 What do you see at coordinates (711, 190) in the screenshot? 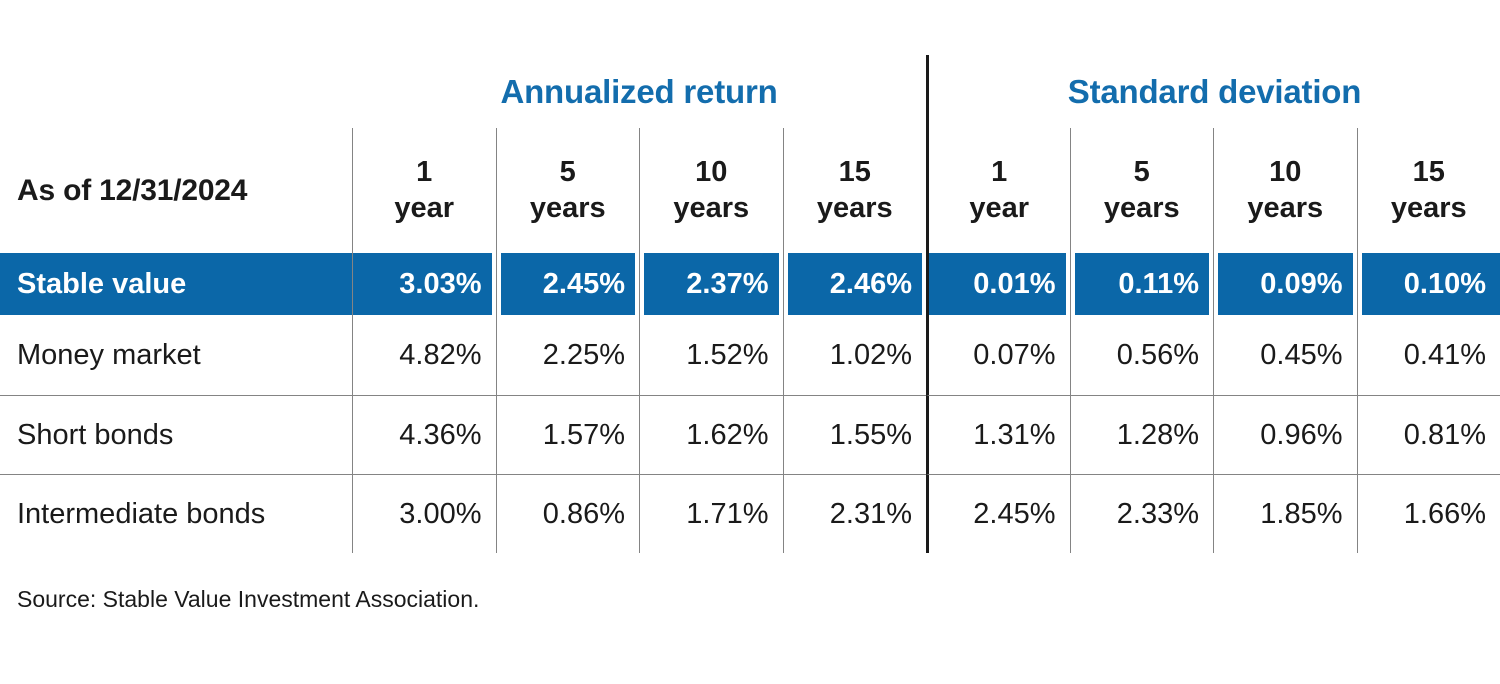
I see `column-header-return-10-years: 10 years` at bounding box center [711, 190].